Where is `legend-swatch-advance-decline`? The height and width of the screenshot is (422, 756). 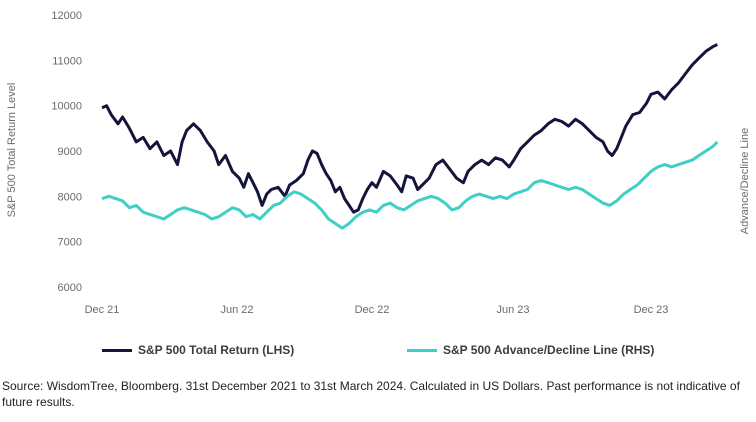 legend-swatch-advance-decline is located at coordinates (422, 350).